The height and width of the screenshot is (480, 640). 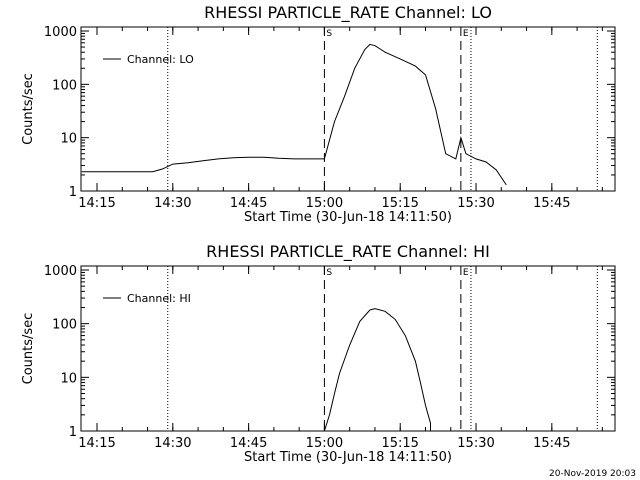 I want to click on chart-title: RHESSI PARTICLE_RATE Channel: LO, so click(x=348, y=13).